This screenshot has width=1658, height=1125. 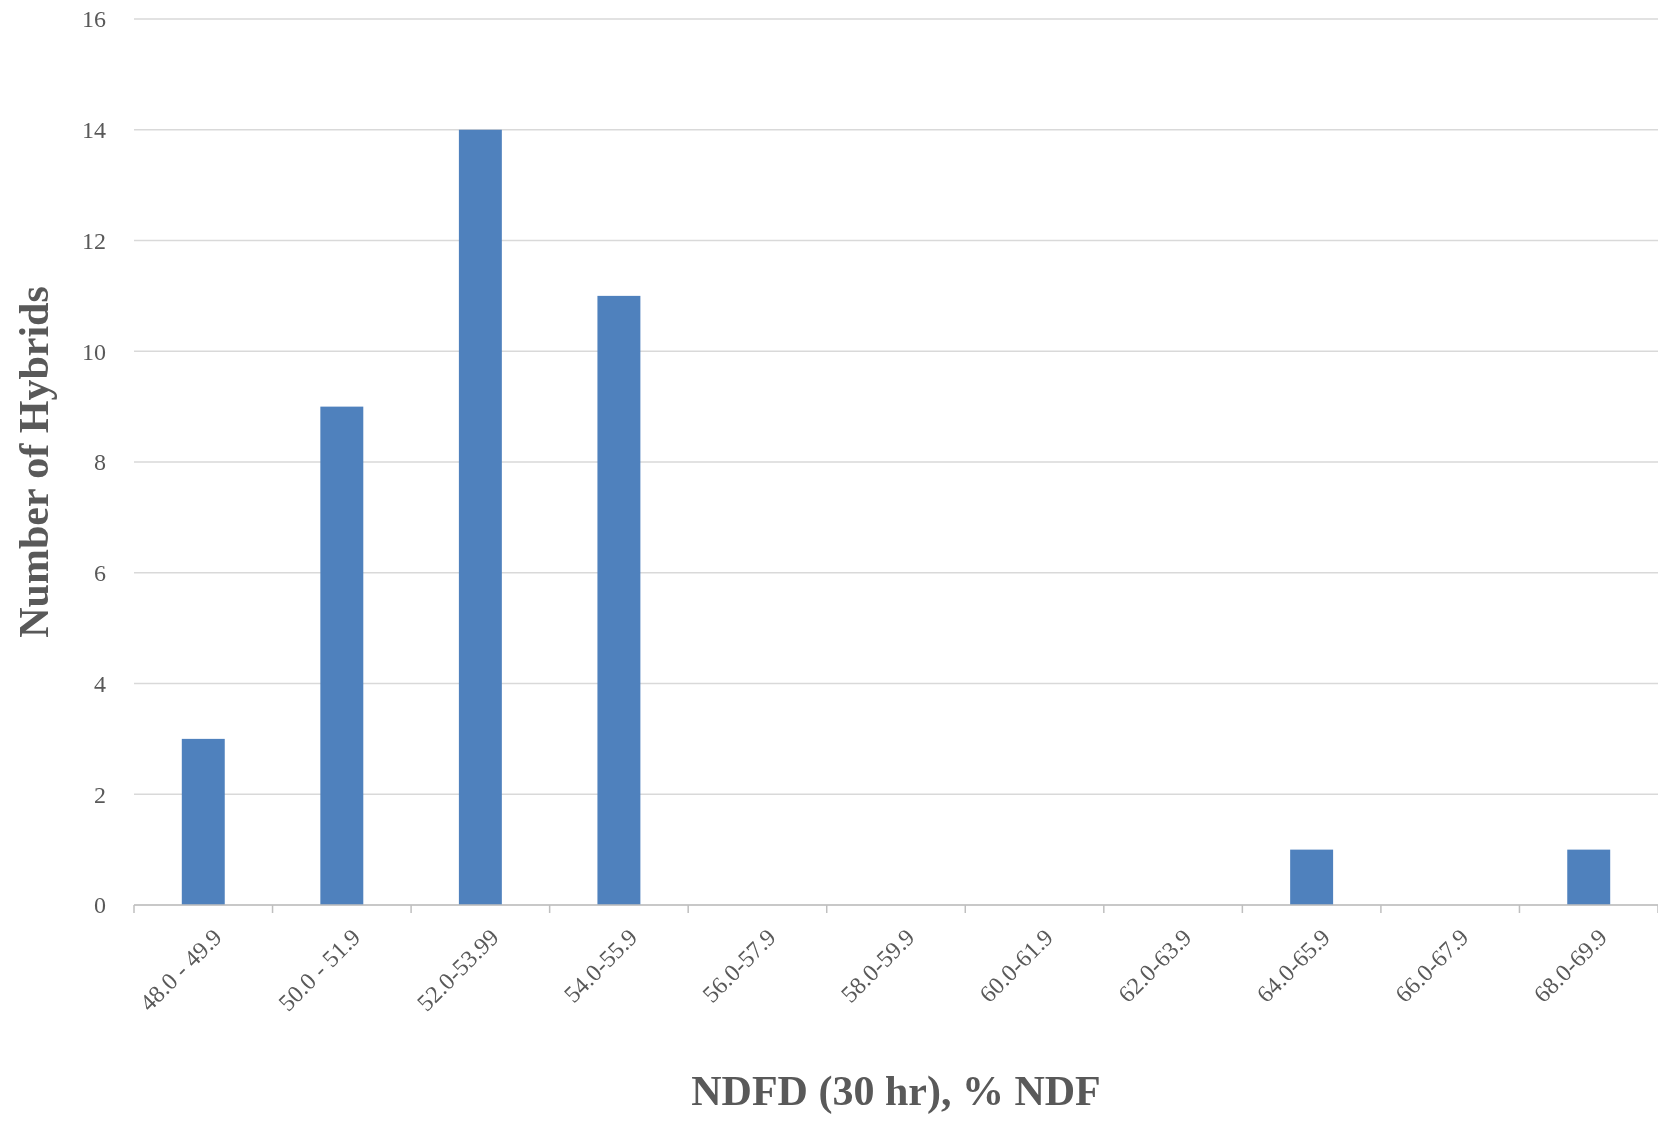 I want to click on x-tick-label: 50.0 - 51.9, so click(x=319, y=970).